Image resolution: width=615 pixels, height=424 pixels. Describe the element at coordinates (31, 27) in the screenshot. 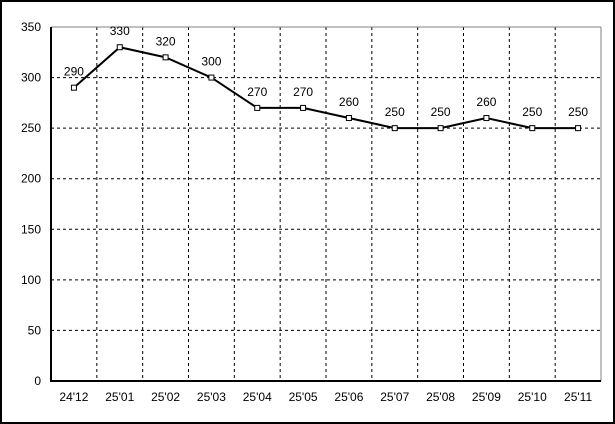

I see `y-axis-tick-label: 350` at that location.